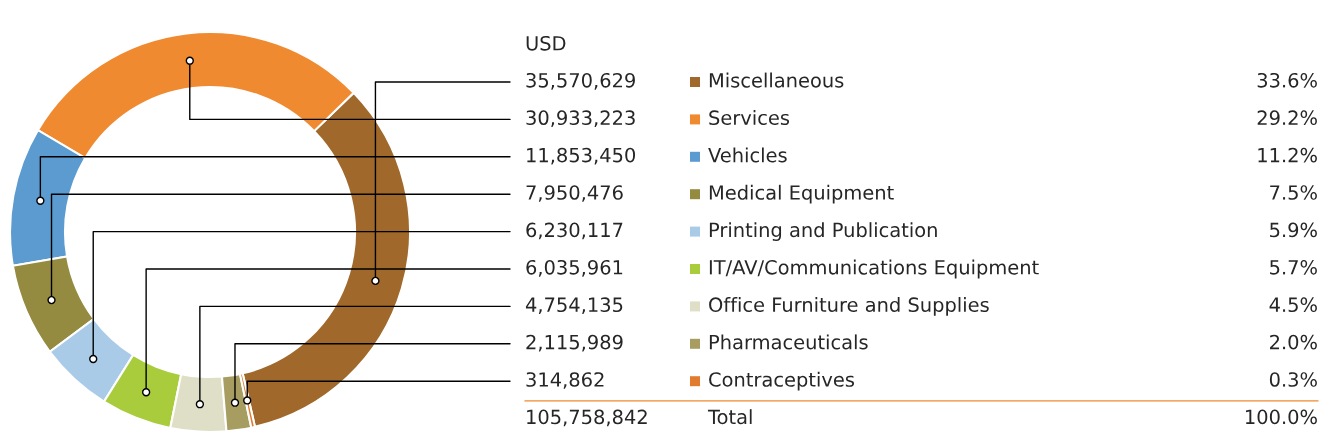 The width and height of the screenshot is (1337, 433). I want to click on data-label: 30,933,223, so click(580, 119).